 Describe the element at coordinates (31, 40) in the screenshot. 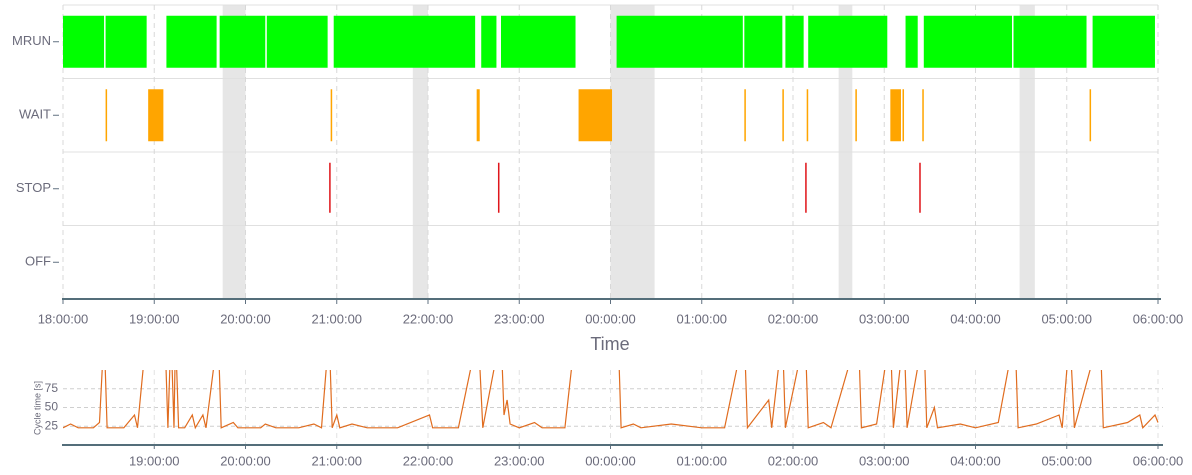

I see `y-tick-label: MRUN` at that location.